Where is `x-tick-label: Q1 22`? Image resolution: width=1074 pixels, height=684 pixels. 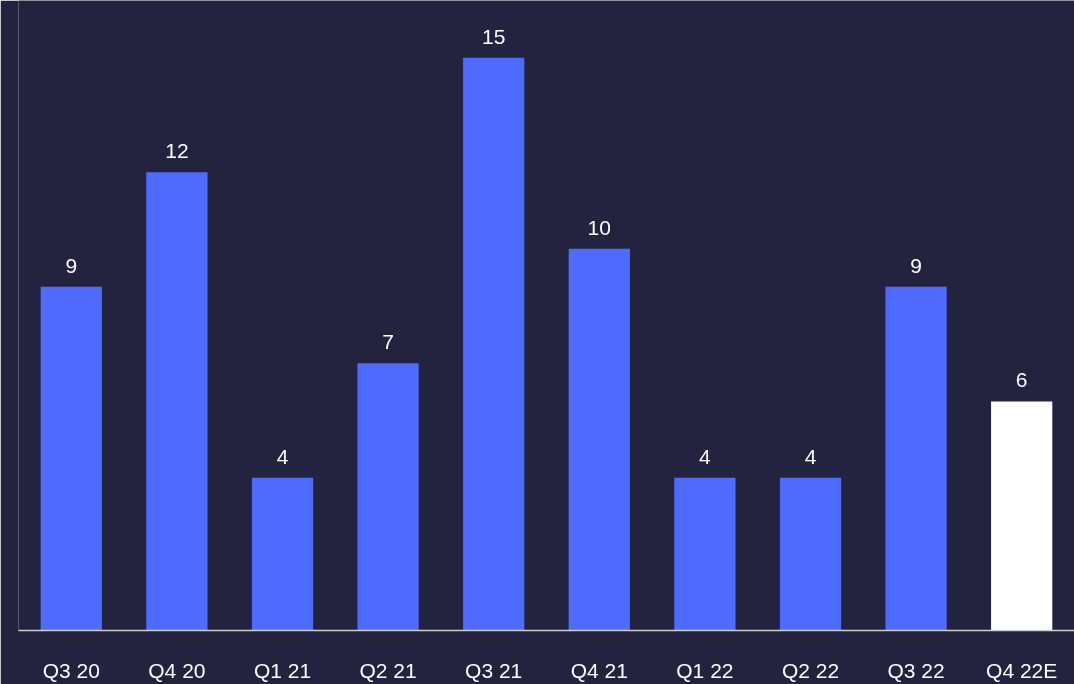 x-tick-label: Q1 22 is located at coordinates (705, 670).